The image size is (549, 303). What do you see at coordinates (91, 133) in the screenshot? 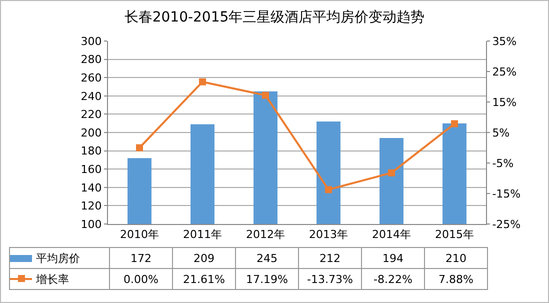
I see `y-tick-label: 200` at bounding box center [91, 133].